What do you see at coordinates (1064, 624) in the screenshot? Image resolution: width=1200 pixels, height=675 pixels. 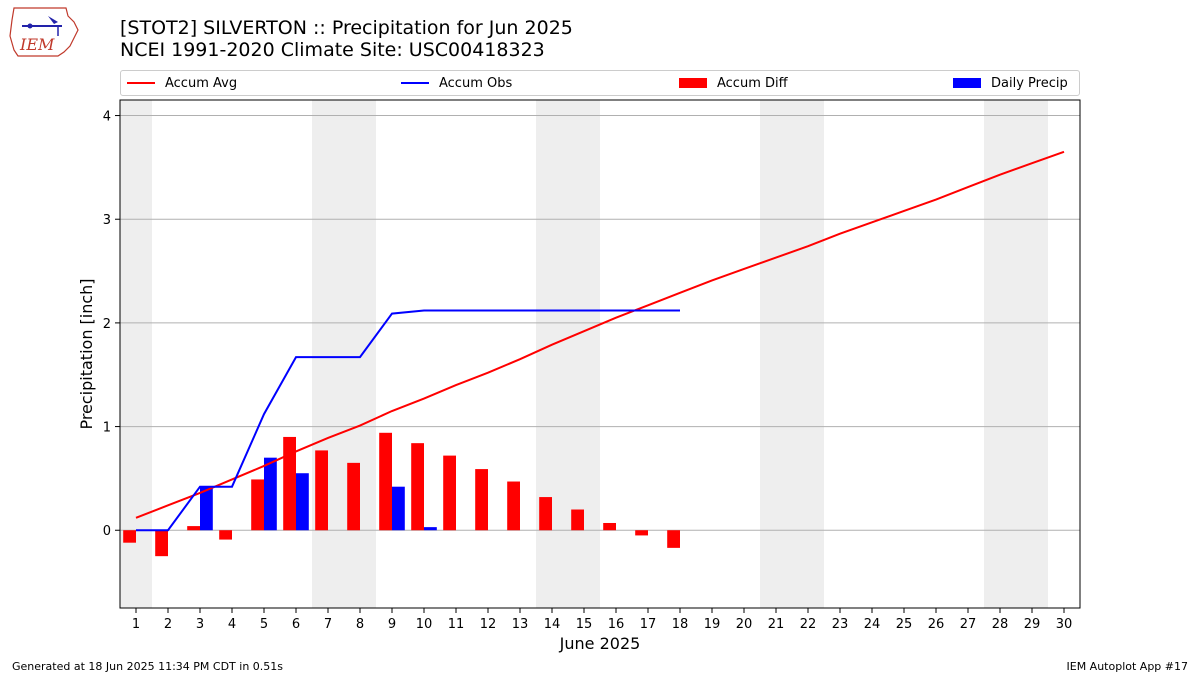 I see `x-tick-label: 30` at bounding box center [1064, 624].